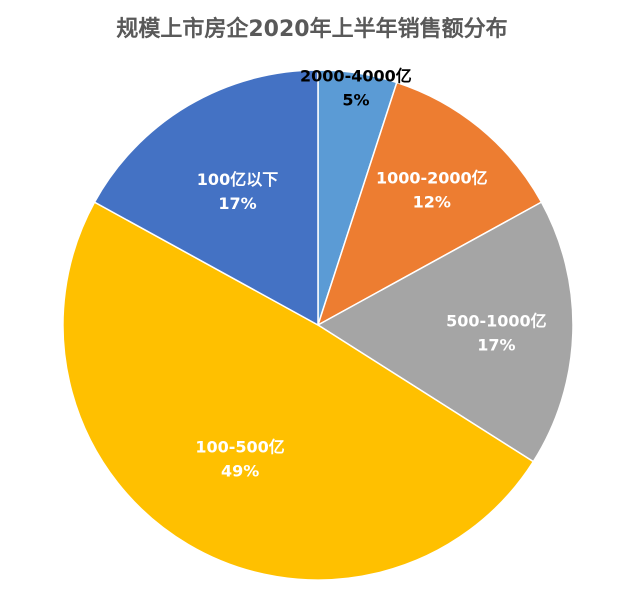 Image resolution: width=624 pixels, height=590 pixels. What do you see at coordinates (356, 76) in the screenshot?
I see `slice-category-label-0: 2000-4000亿` at bounding box center [356, 76].